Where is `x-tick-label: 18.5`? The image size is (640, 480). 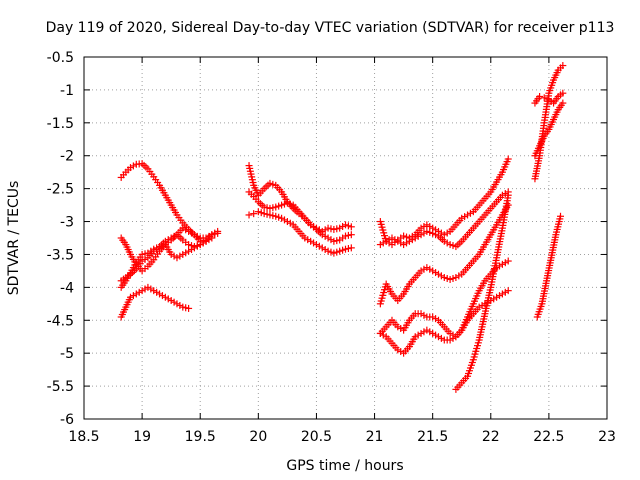 x-tick-label: 18.5 is located at coordinates (83, 437).